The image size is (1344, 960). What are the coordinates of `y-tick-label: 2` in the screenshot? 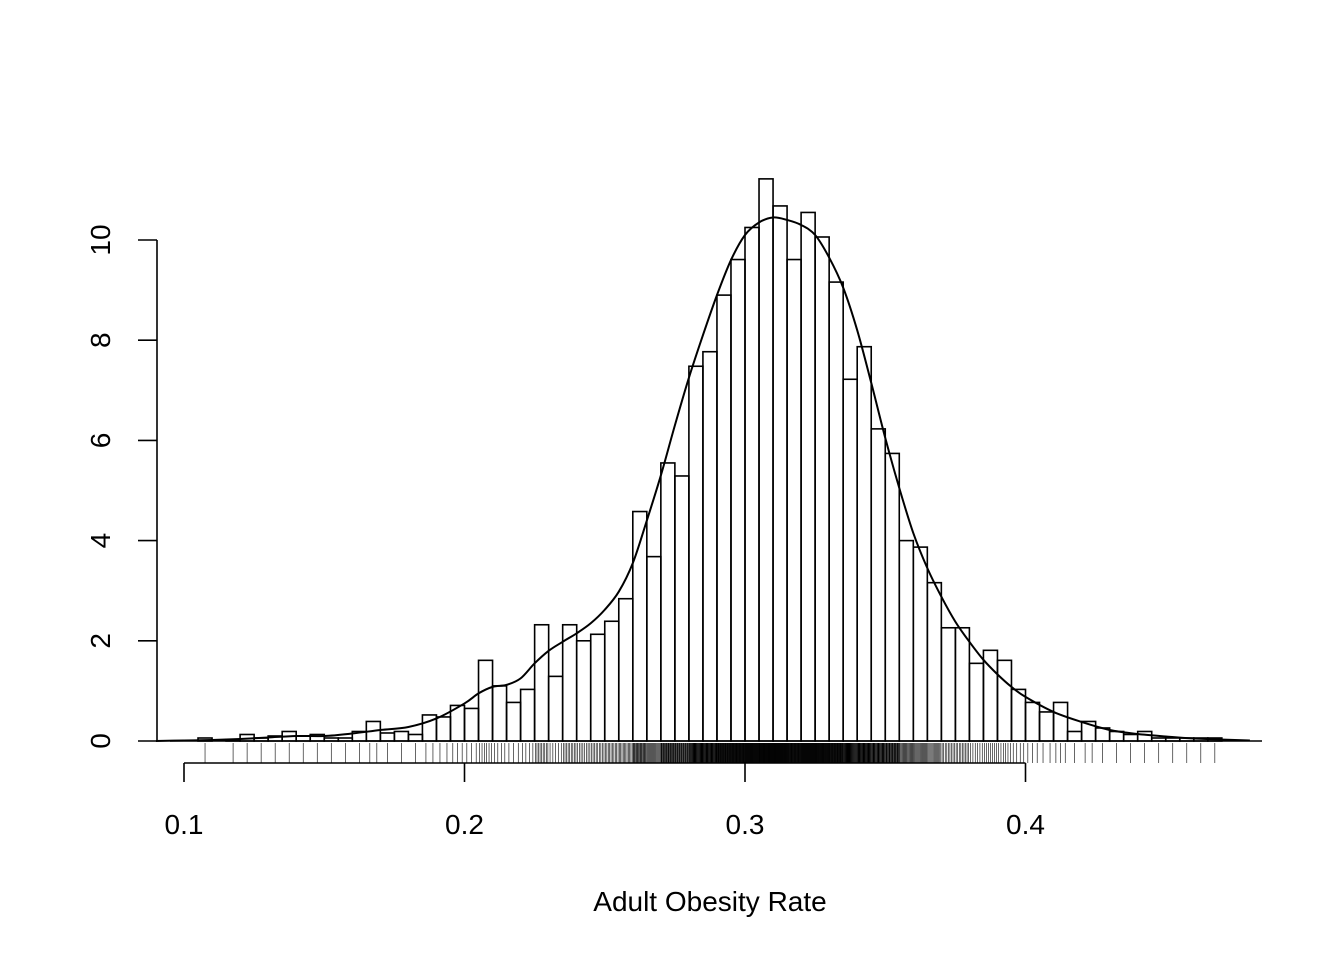 It's located at (100, 641).